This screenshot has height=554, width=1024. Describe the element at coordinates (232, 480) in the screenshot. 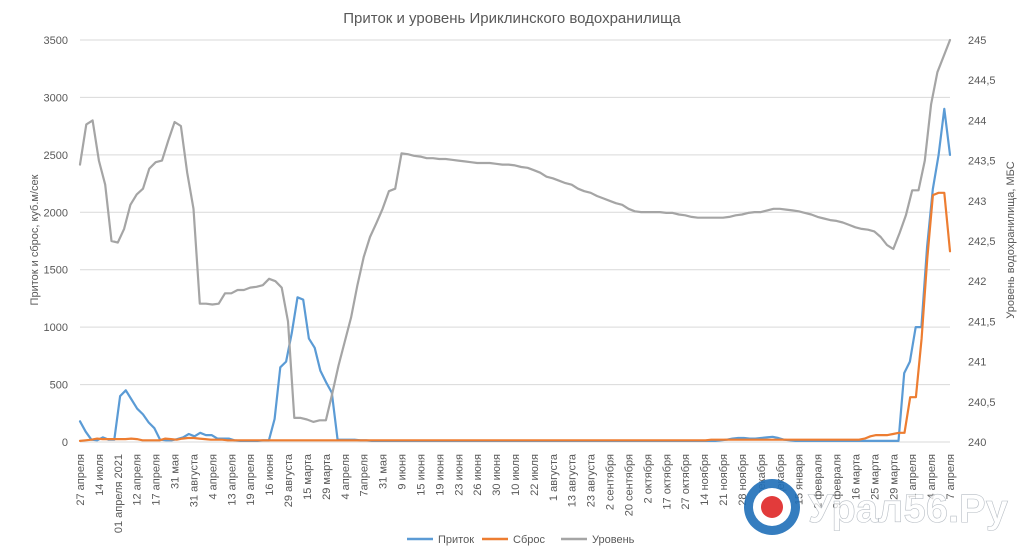

I see `x-tick-label: 13 апреля` at that location.